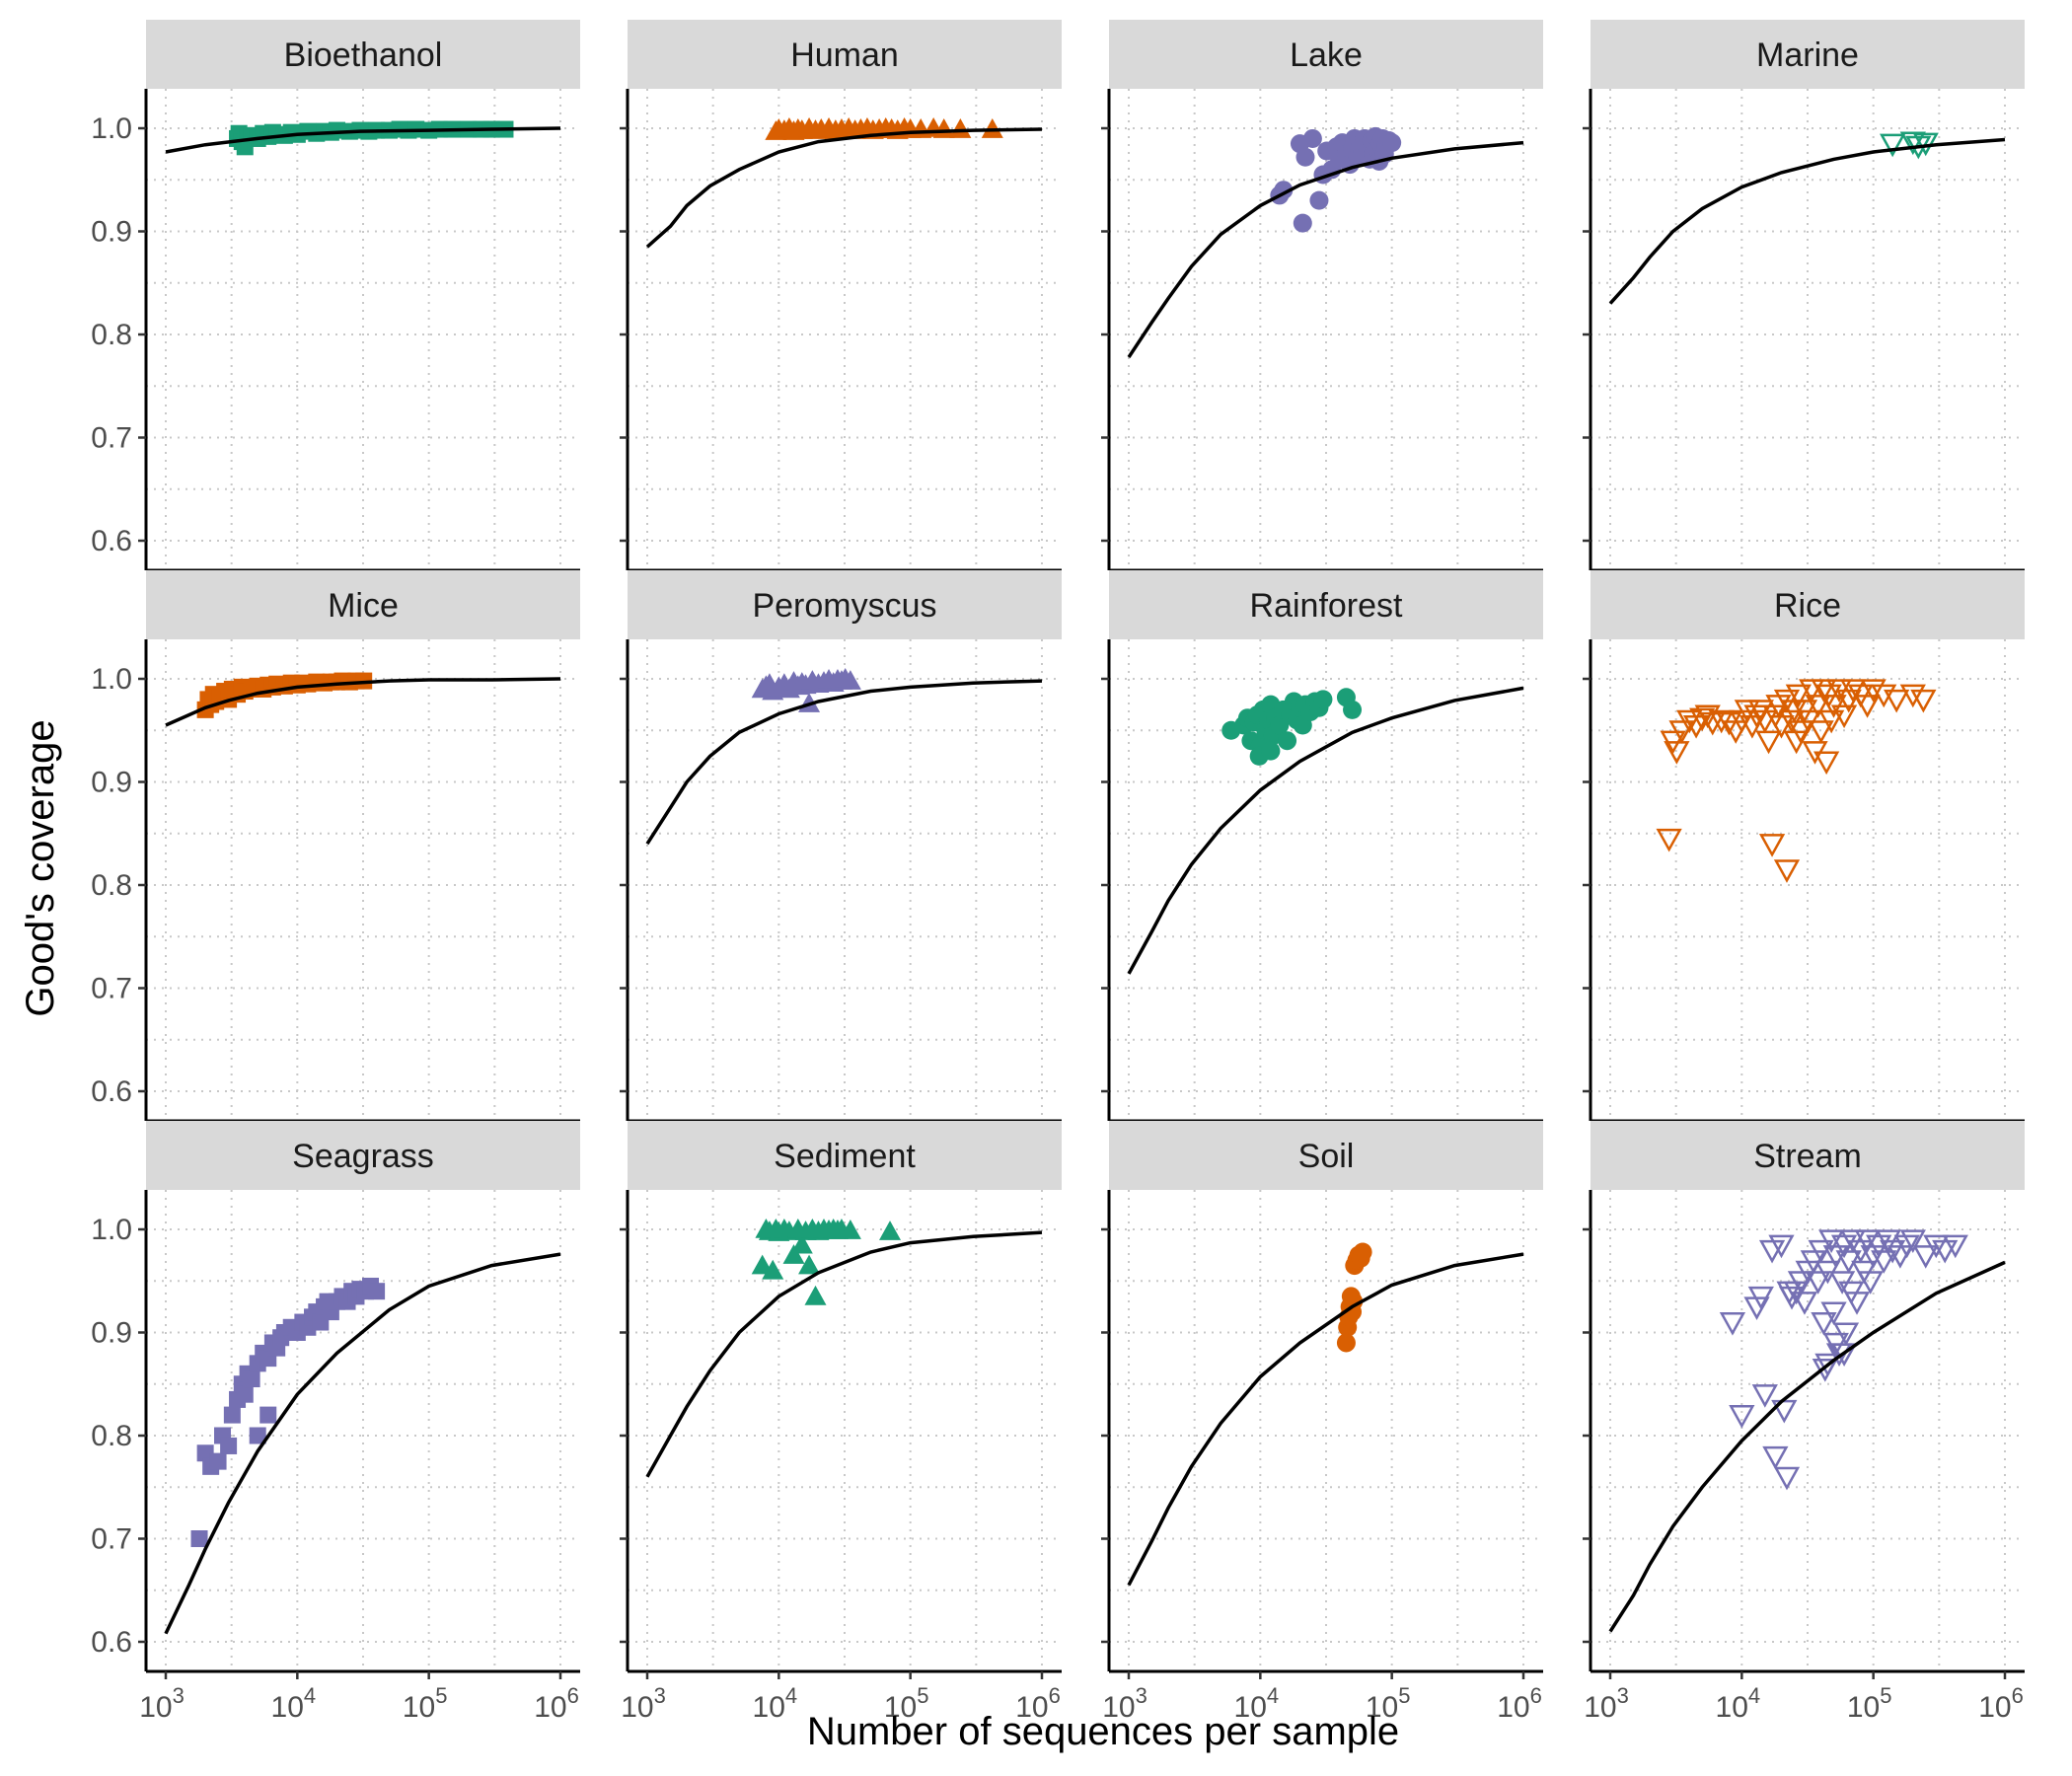  I want to click on facet-strip-label: Soil, so click(1327, 1157).